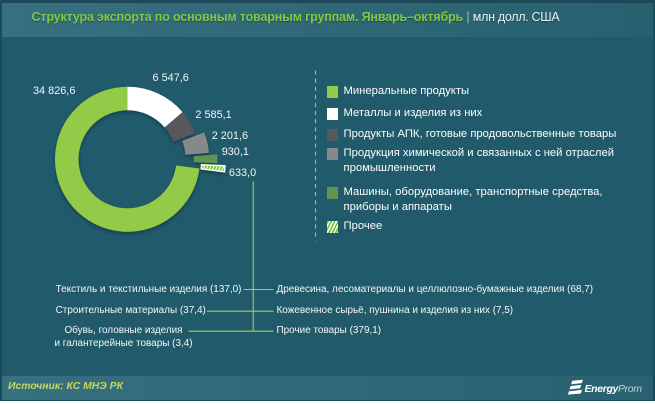  Describe the element at coordinates (614, 389) in the screenshot. I see `svg-text: EnergyProm` at that location.